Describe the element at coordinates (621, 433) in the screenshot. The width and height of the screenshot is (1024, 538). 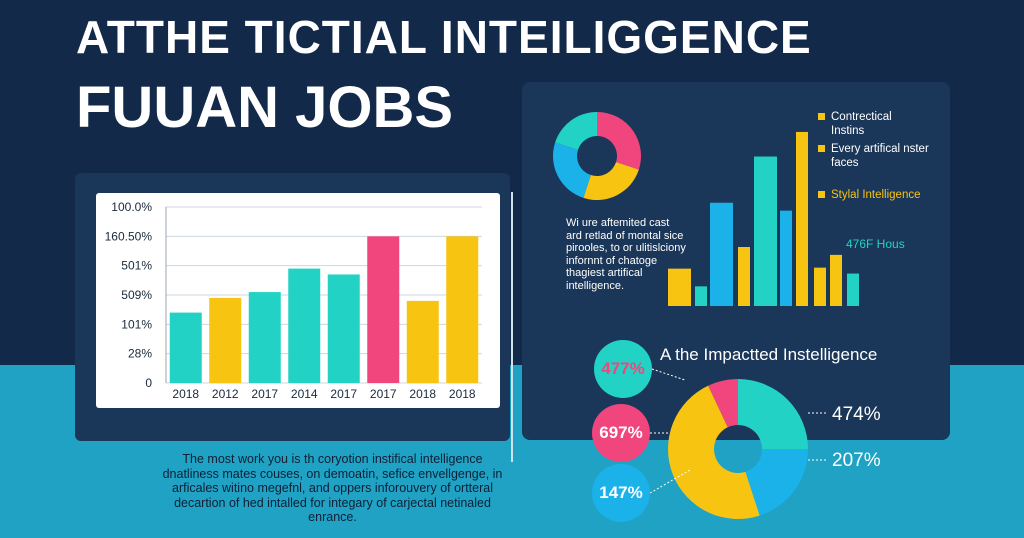
I see `stat-bubble: 697%` at that location.